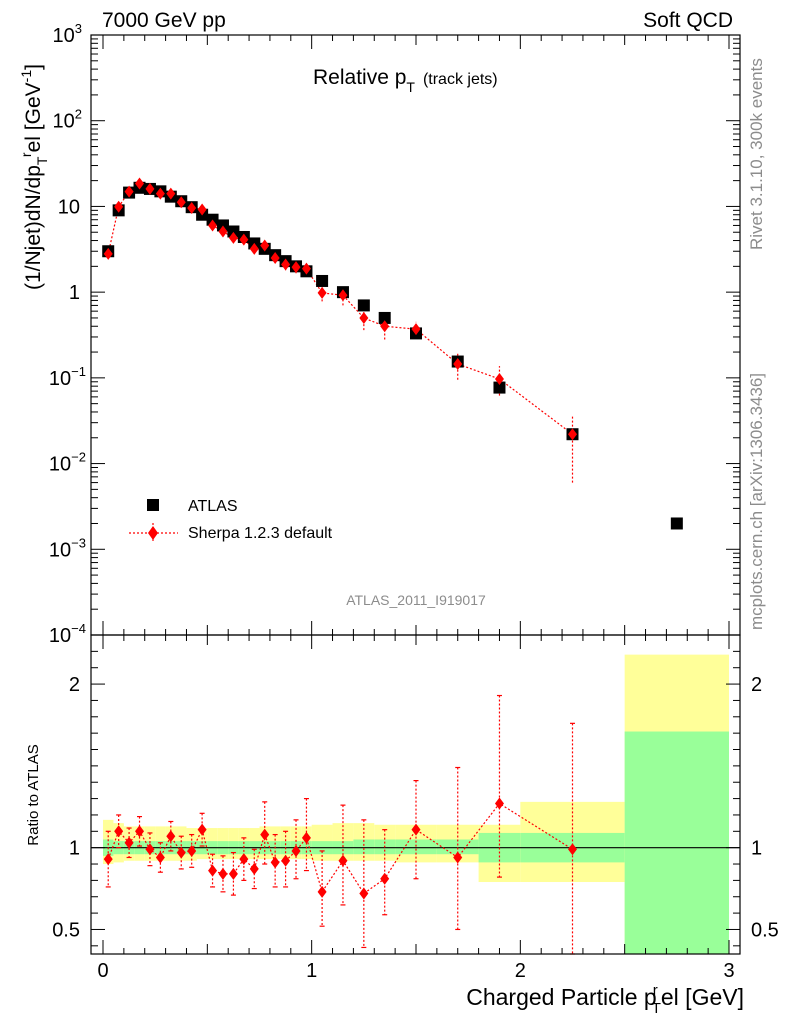 This screenshot has width=786, height=1024. I want to click on x-tick-label: 3, so click(728, 971).